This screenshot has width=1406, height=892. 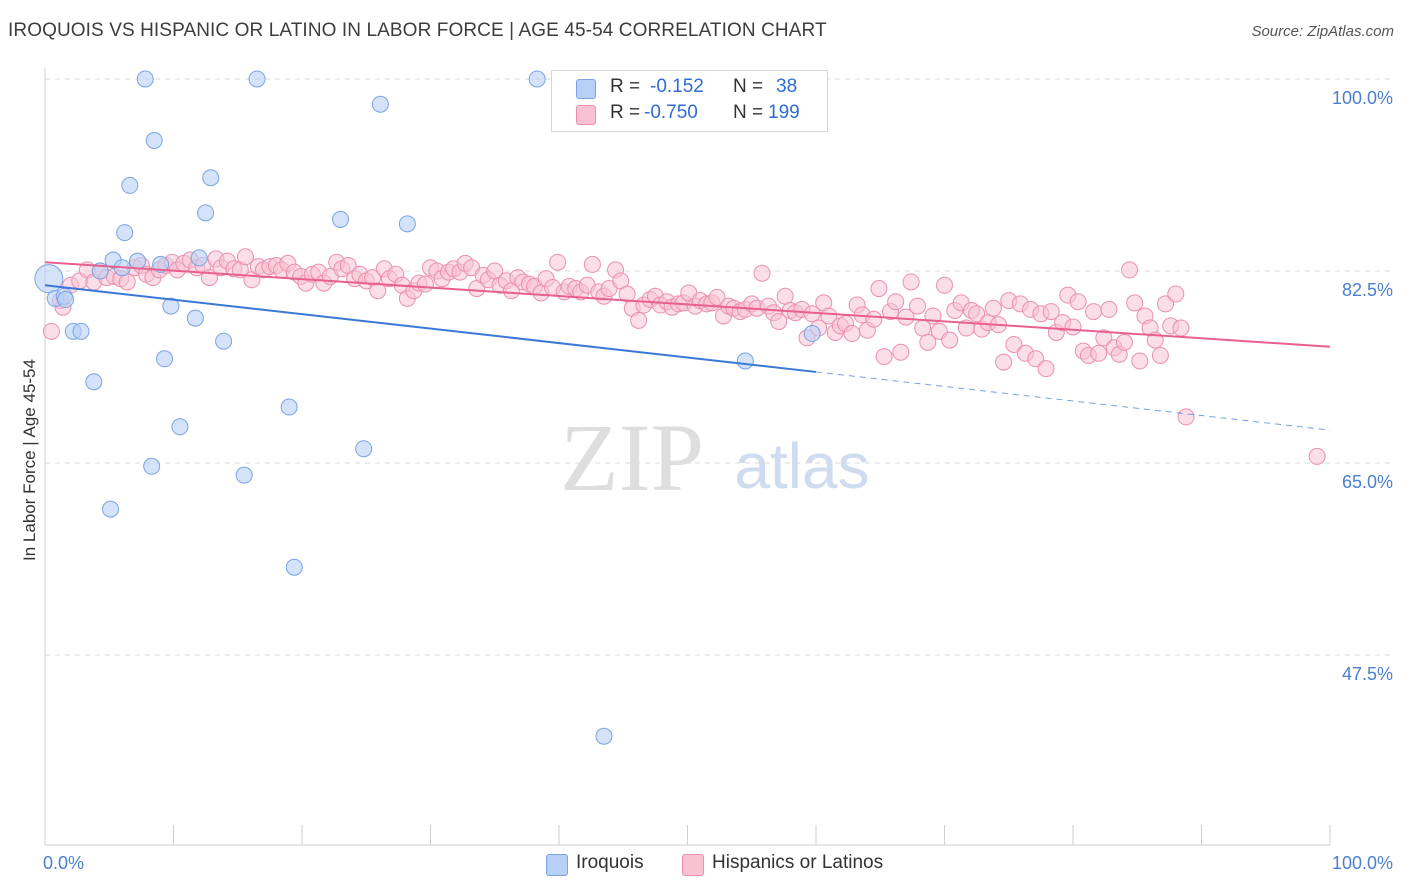 I want to click on iroquois-trend-extension, so click(x=1073, y=401).